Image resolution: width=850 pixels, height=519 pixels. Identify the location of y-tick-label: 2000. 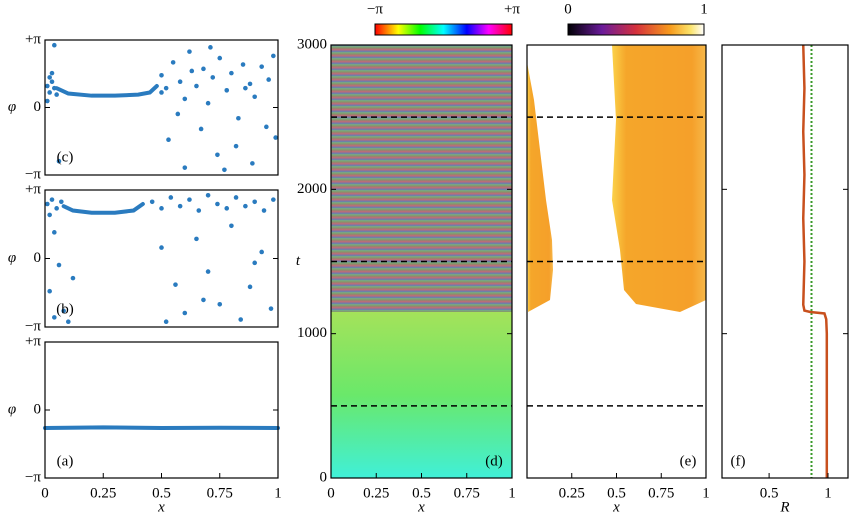
(312, 189).